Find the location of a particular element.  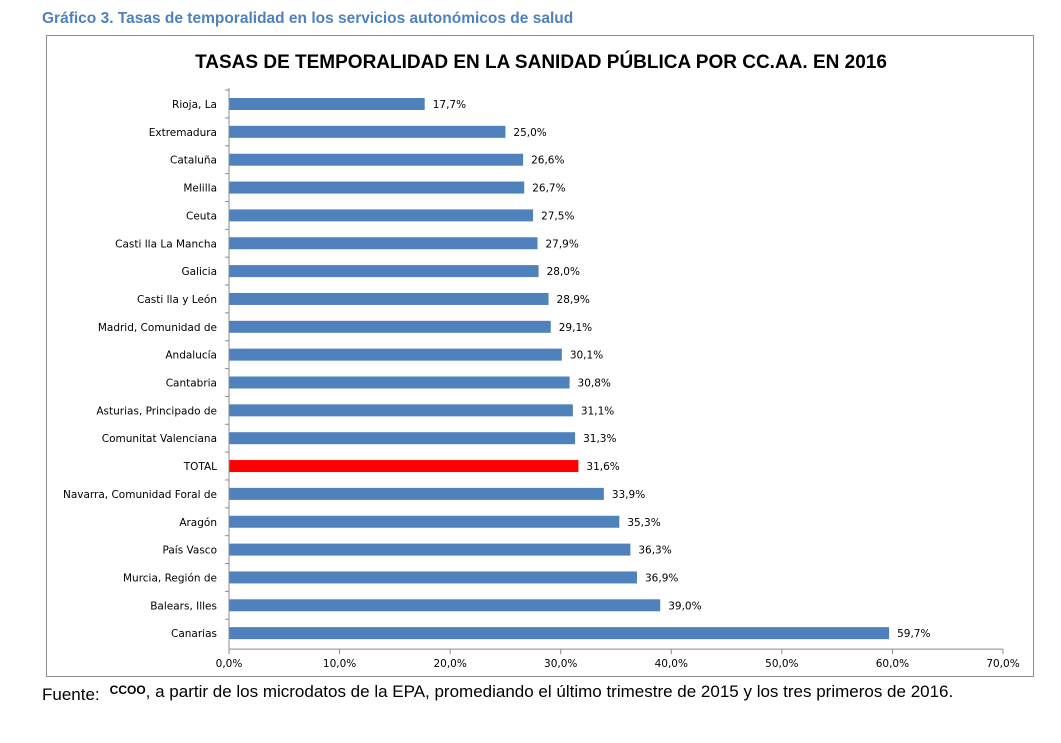

category-label: Aragón is located at coordinates (198, 523).